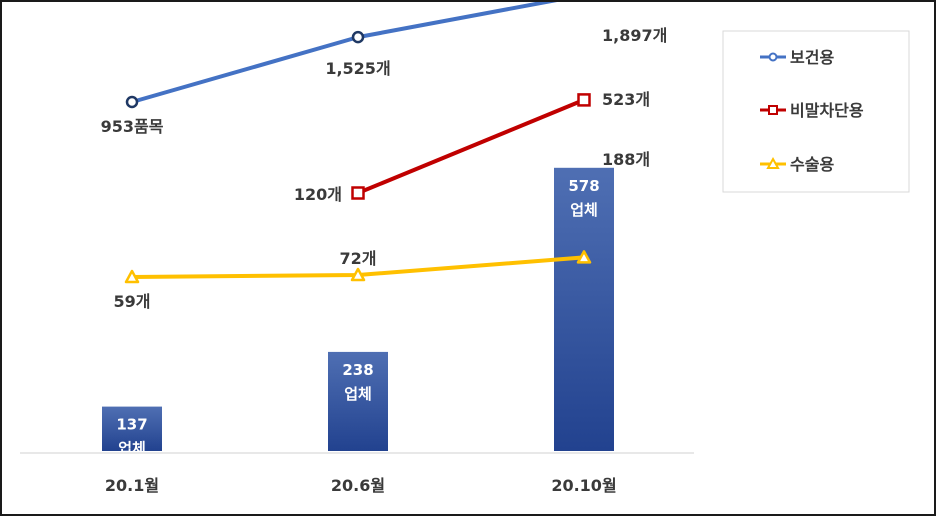 The width and height of the screenshot is (936, 516). What do you see at coordinates (812, 164) in the screenshot?
I see `legend-label: 수술용` at bounding box center [812, 164].